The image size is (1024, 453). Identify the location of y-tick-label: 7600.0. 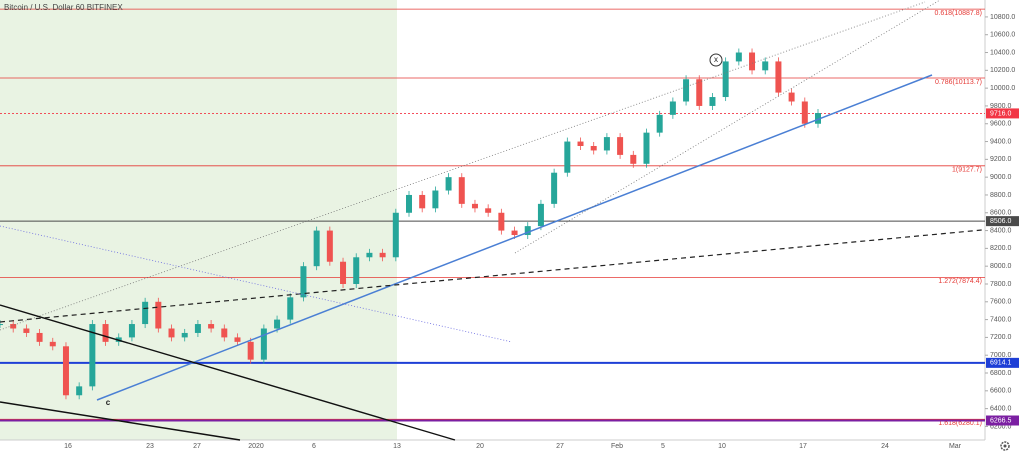
(1001, 302).